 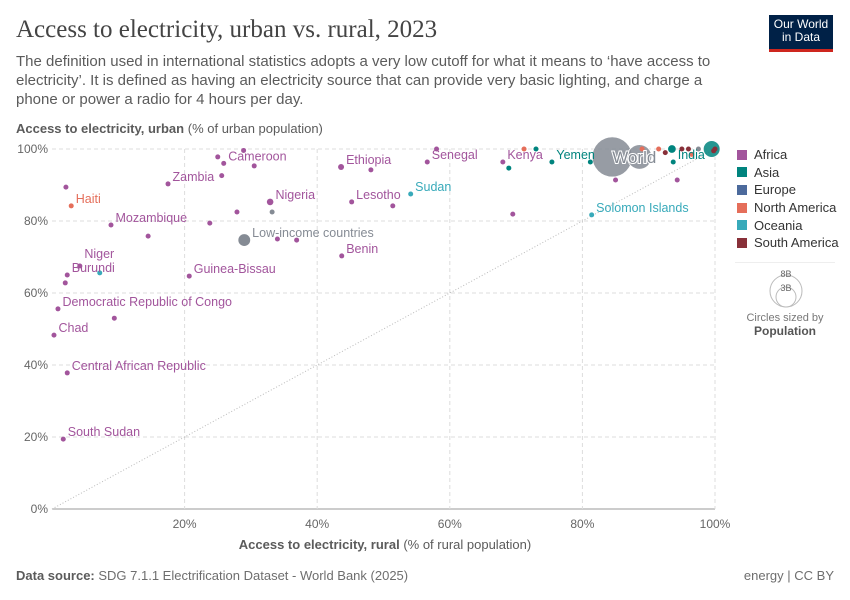 What do you see at coordinates (785, 288) in the screenshot?
I see `size-tick-3b: 3B` at bounding box center [785, 288].